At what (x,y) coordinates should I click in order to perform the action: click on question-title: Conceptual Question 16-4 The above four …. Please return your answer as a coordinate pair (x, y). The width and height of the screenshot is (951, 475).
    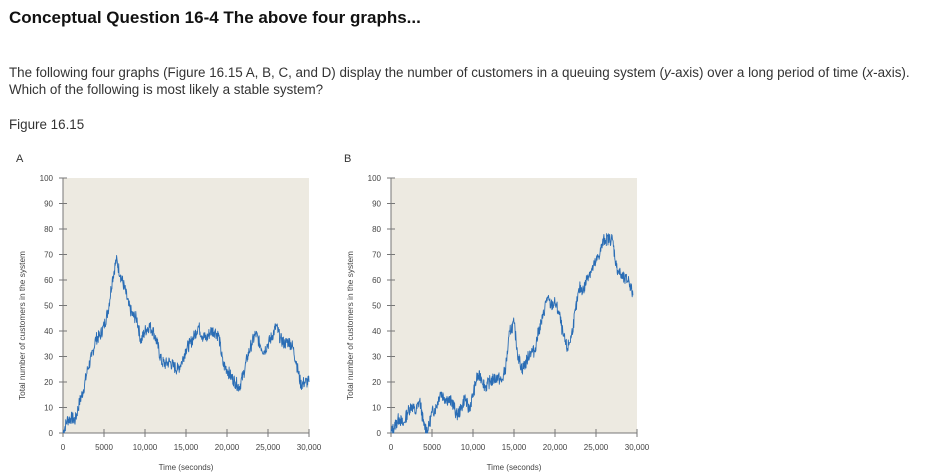
    Looking at the image, I should click on (215, 17).